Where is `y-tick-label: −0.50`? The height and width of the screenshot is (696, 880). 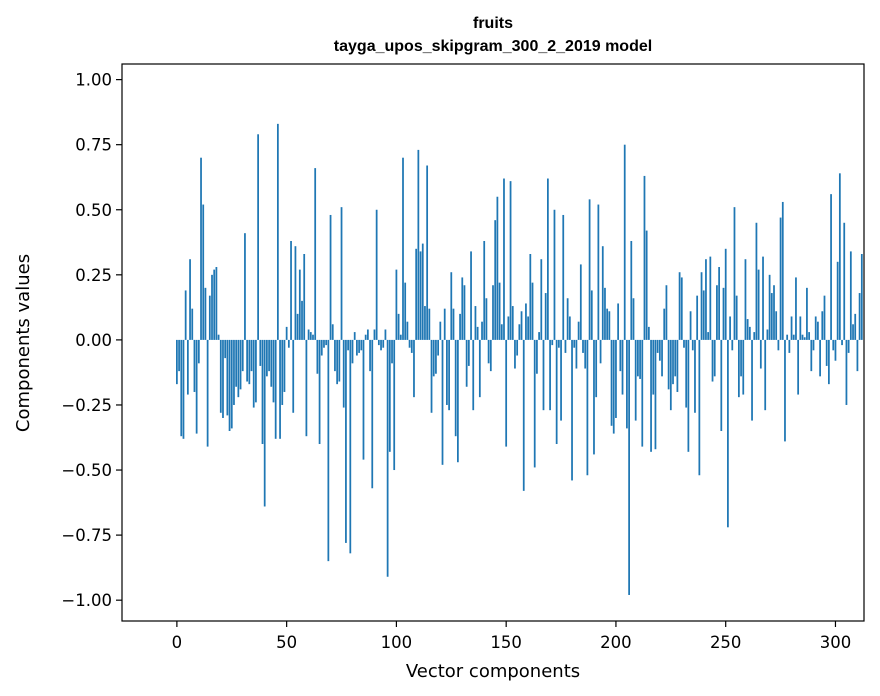 y-tick-label: −0.50 is located at coordinates (86, 470).